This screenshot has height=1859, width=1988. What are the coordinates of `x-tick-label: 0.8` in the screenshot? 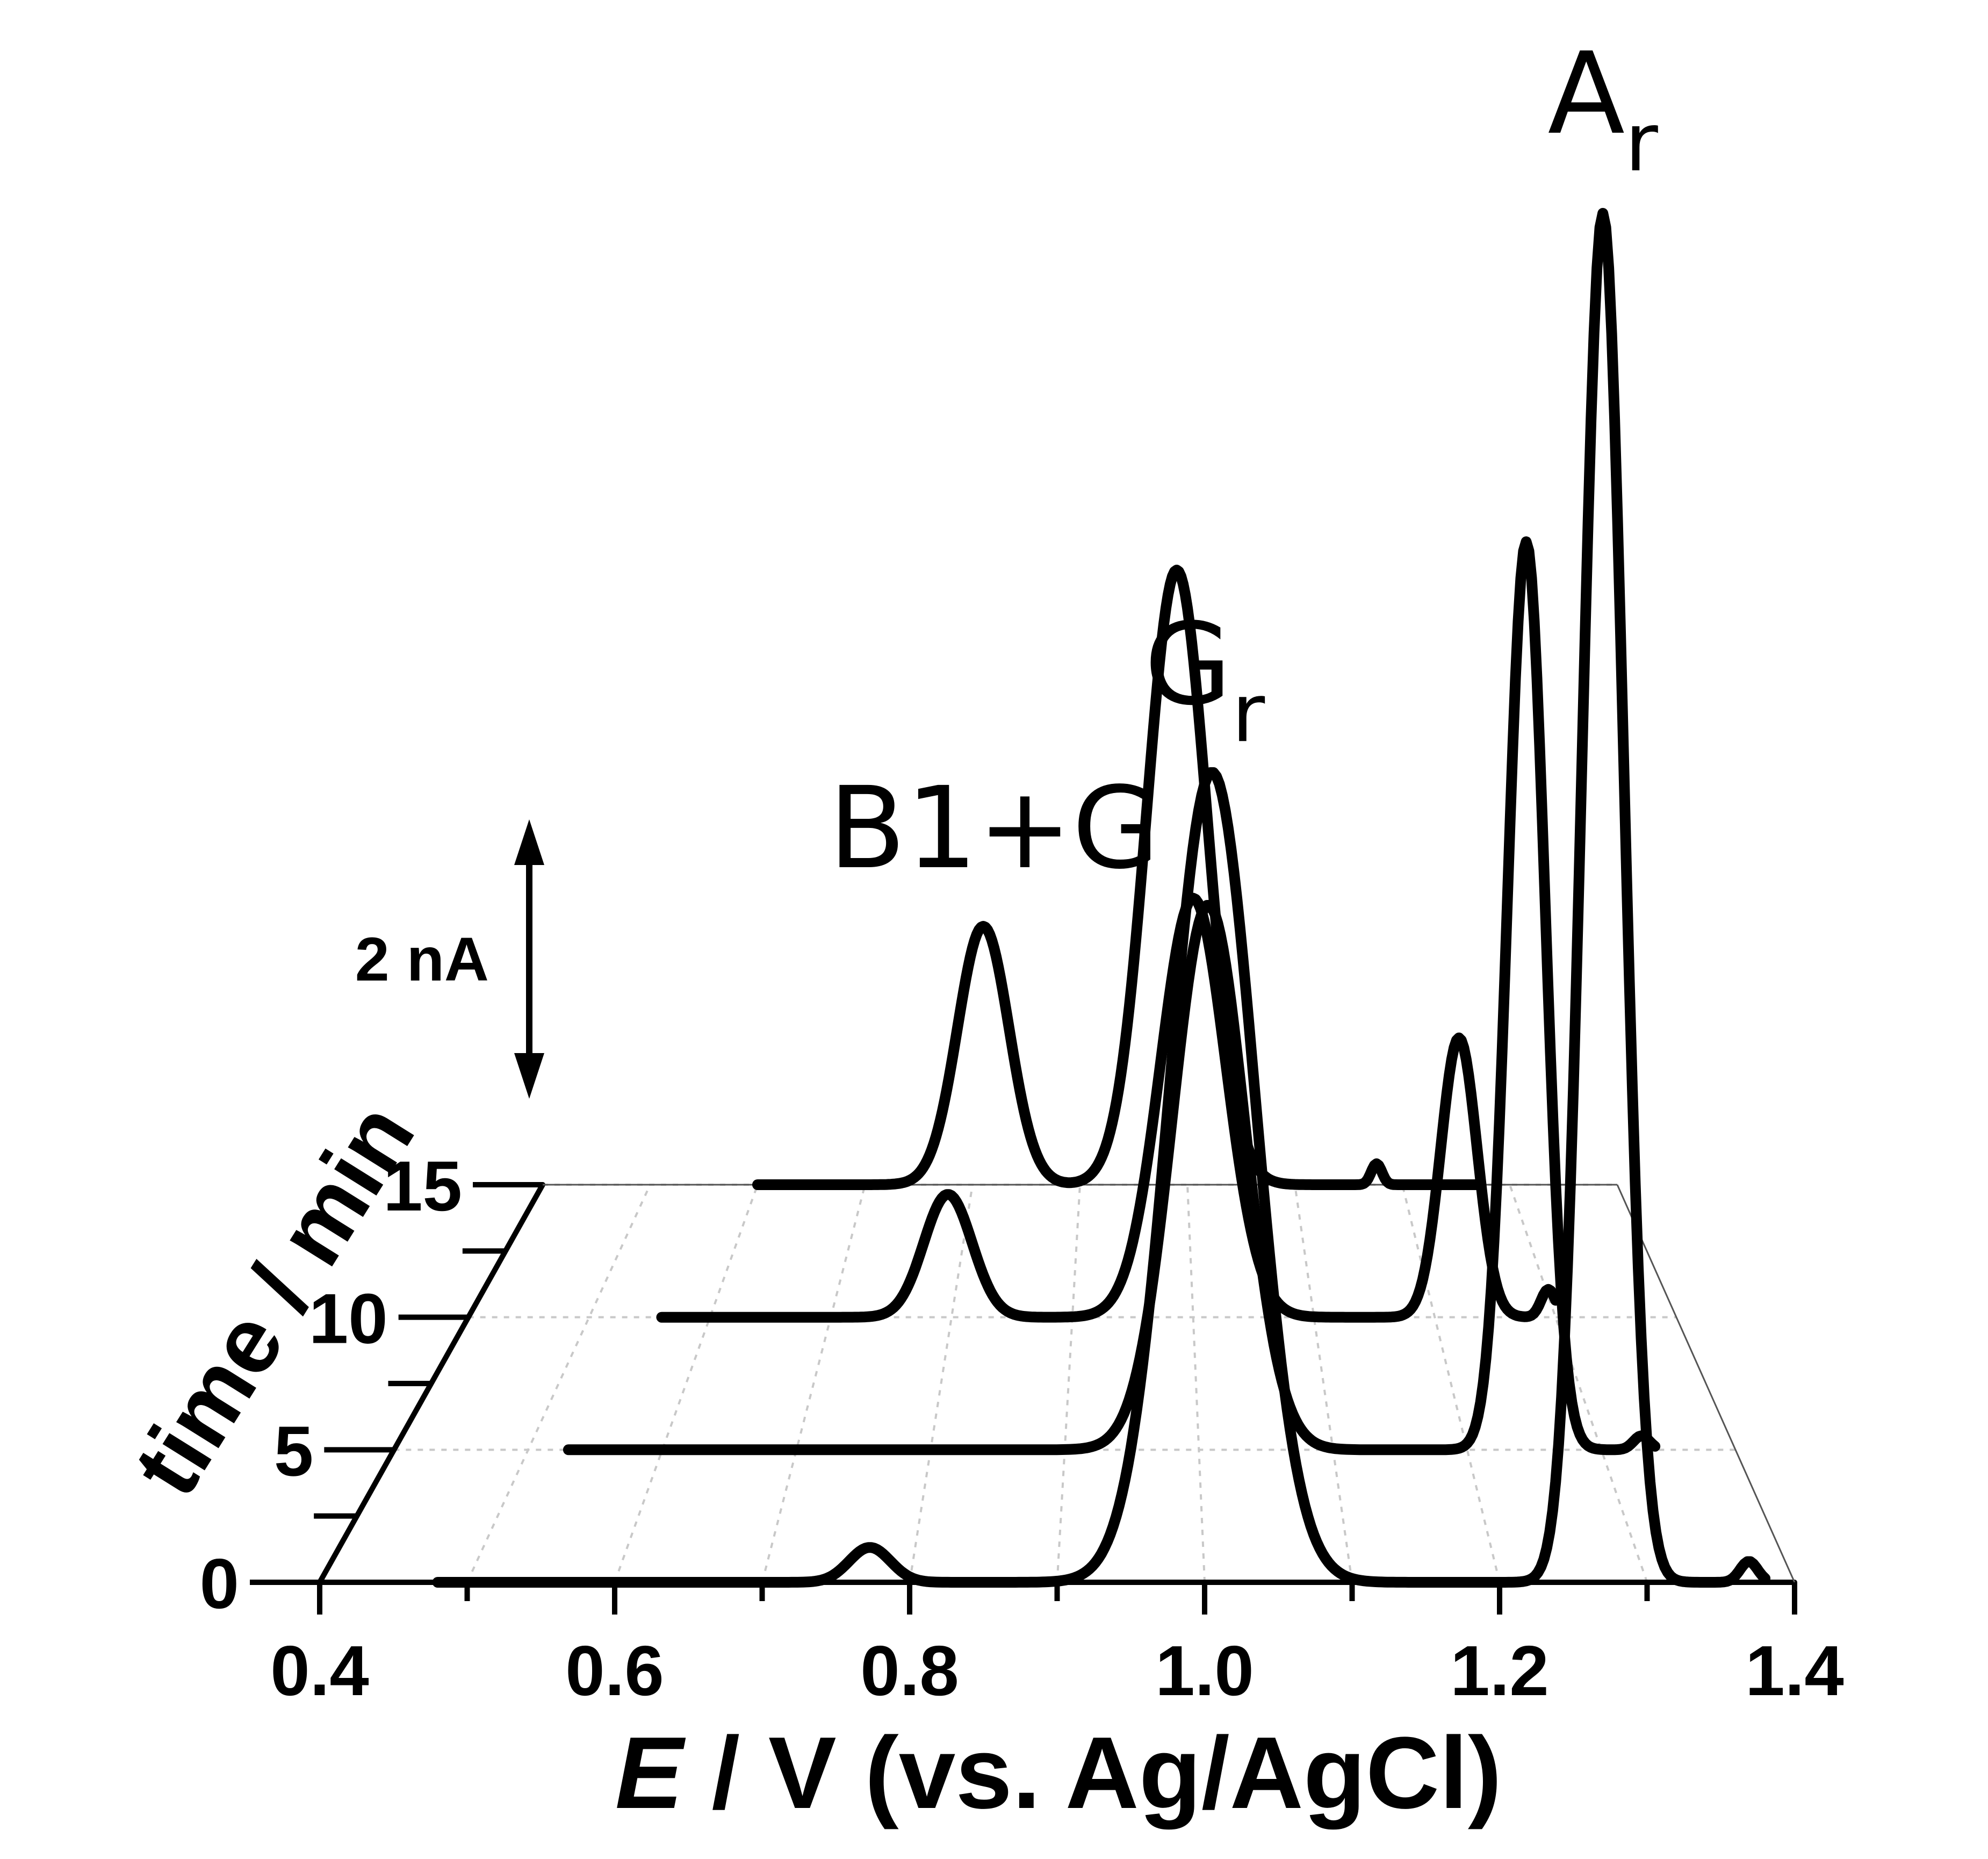 It's located at (909, 1670).